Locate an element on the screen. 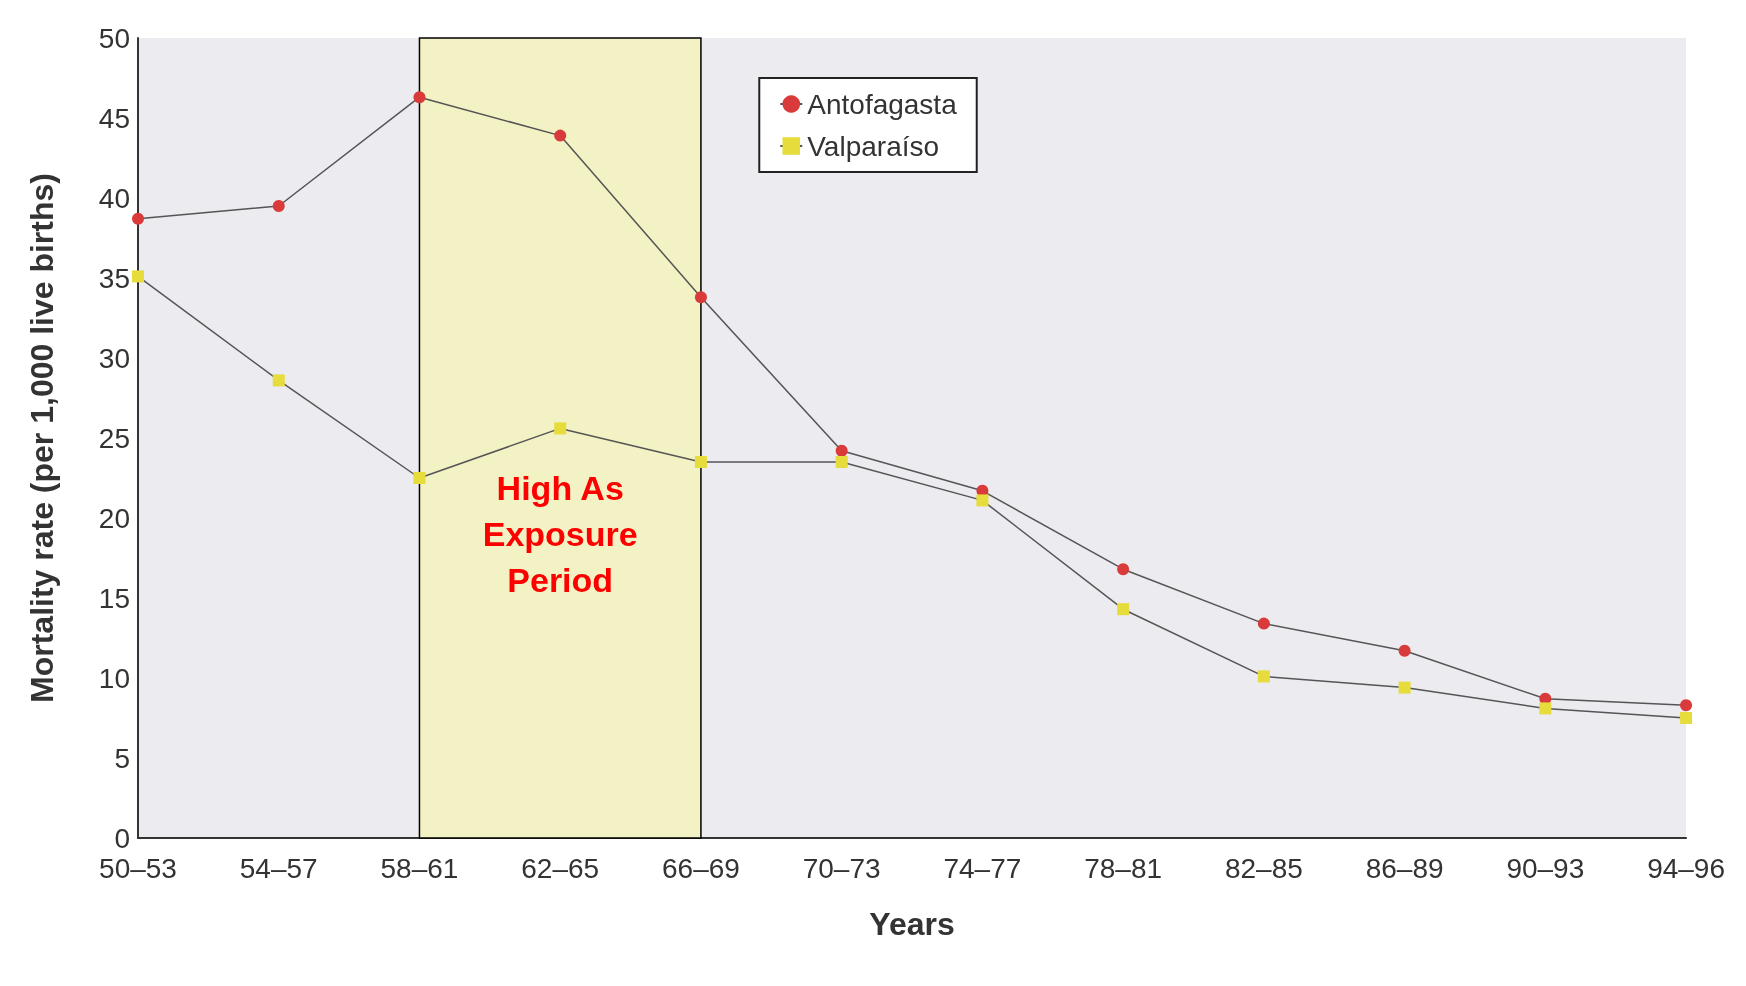 The height and width of the screenshot is (986, 1746). x-tick-label: 90–93 is located at coordinates (1545, 868).